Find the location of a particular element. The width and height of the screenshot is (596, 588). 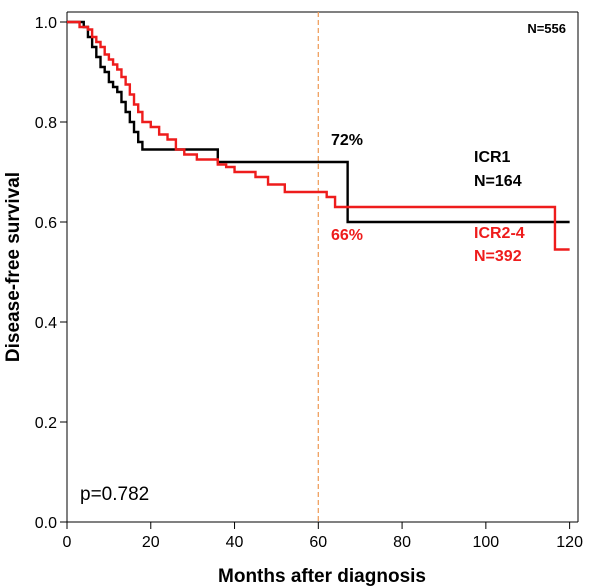

icr24-name-label: ICR2-4 is located at coordinates (499, 233).